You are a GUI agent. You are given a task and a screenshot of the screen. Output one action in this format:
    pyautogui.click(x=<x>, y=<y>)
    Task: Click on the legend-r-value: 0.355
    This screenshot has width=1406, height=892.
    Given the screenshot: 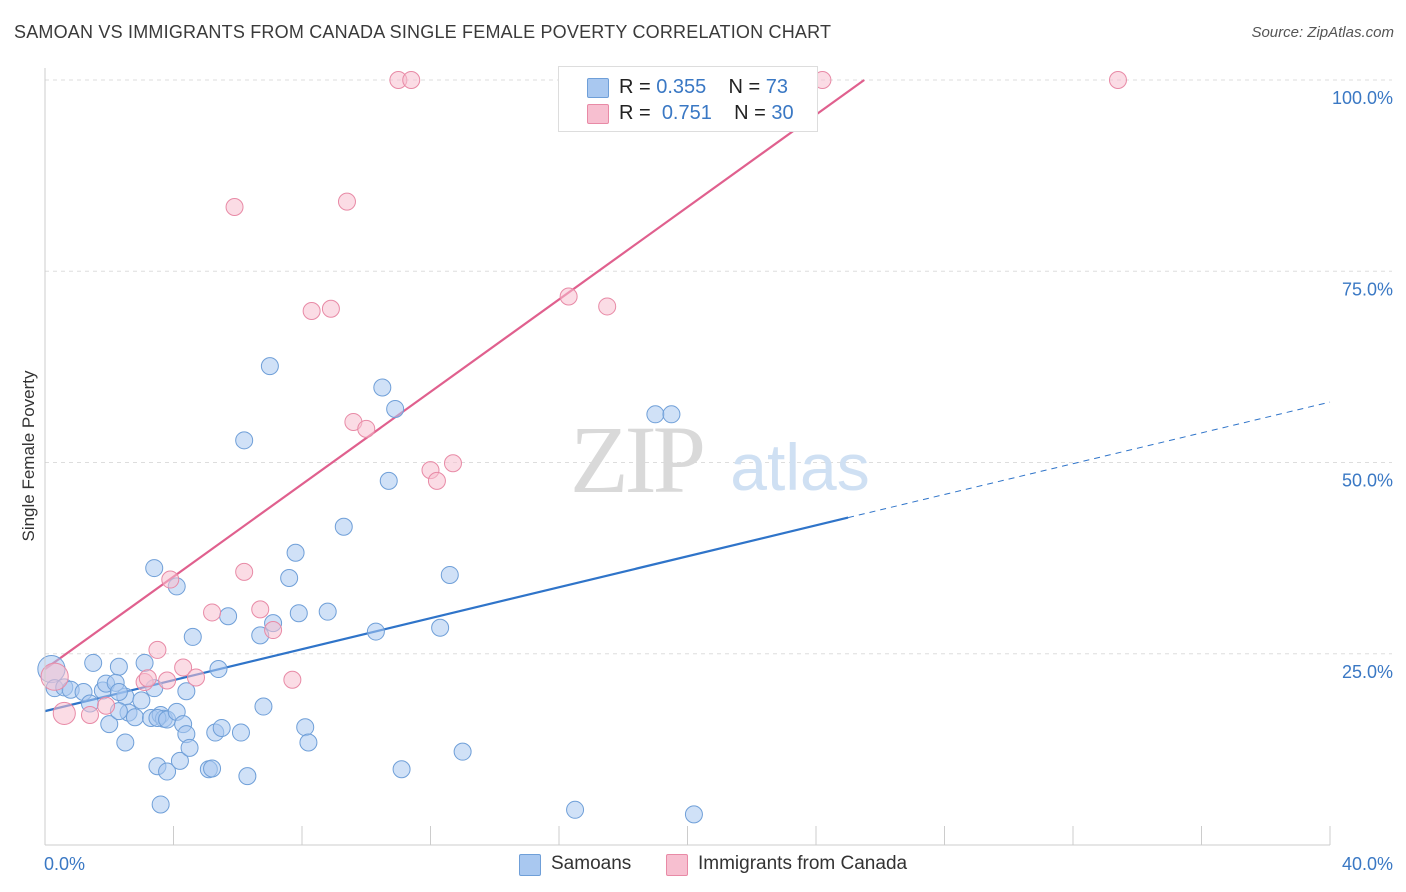 What is the action you would take?
    pyautogui.click(x=681, y=87)
    